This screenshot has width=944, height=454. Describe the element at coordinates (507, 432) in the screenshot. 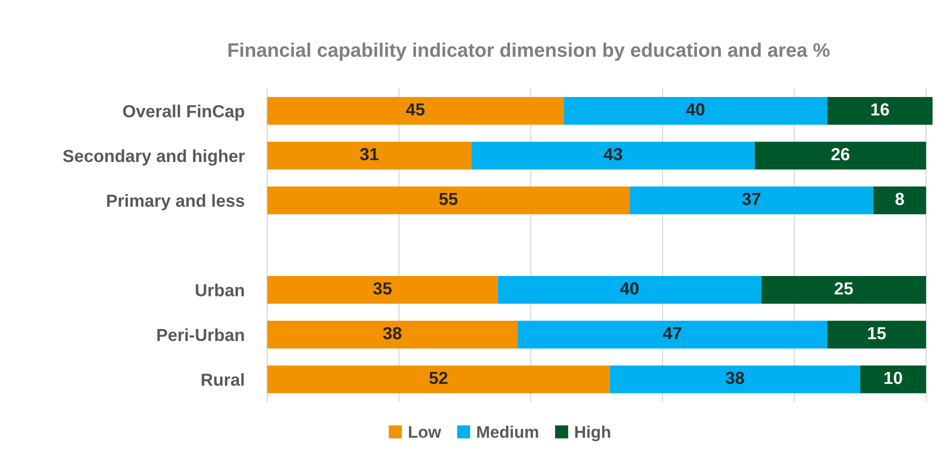

I see `legend-label: Medium` at that location.